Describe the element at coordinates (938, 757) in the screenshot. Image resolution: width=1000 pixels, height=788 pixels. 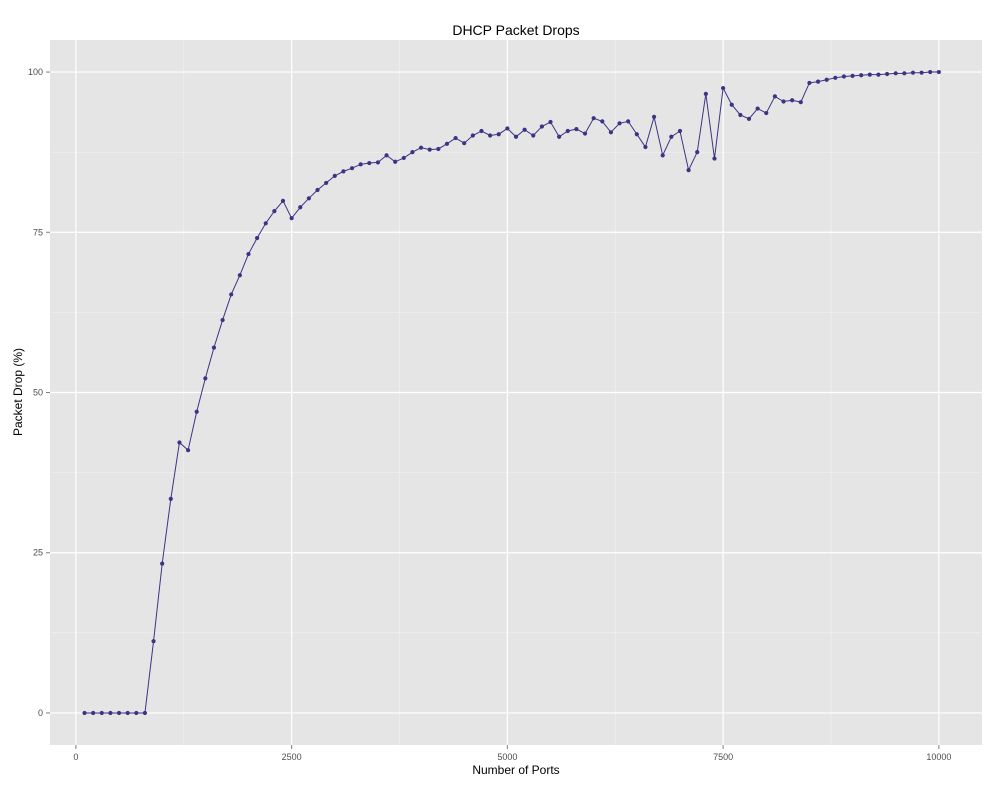
I see `x-tick-label: 10000` at that location.